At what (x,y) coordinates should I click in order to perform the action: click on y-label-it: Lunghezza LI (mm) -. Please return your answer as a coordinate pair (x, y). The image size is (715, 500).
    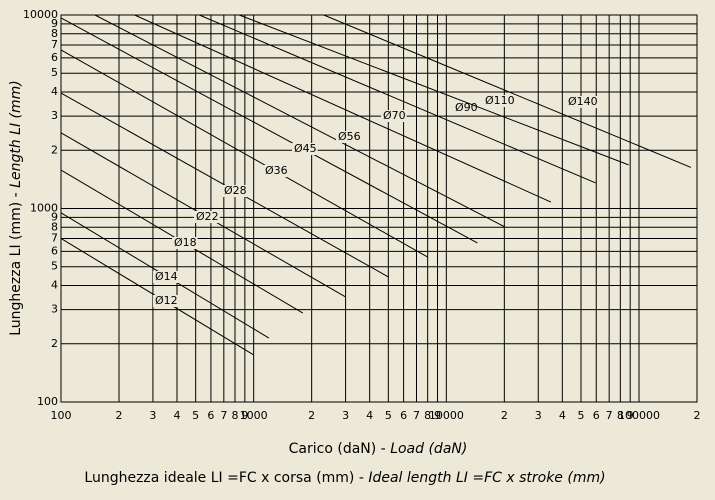
    Looking at the image, I should click on (16, 262).